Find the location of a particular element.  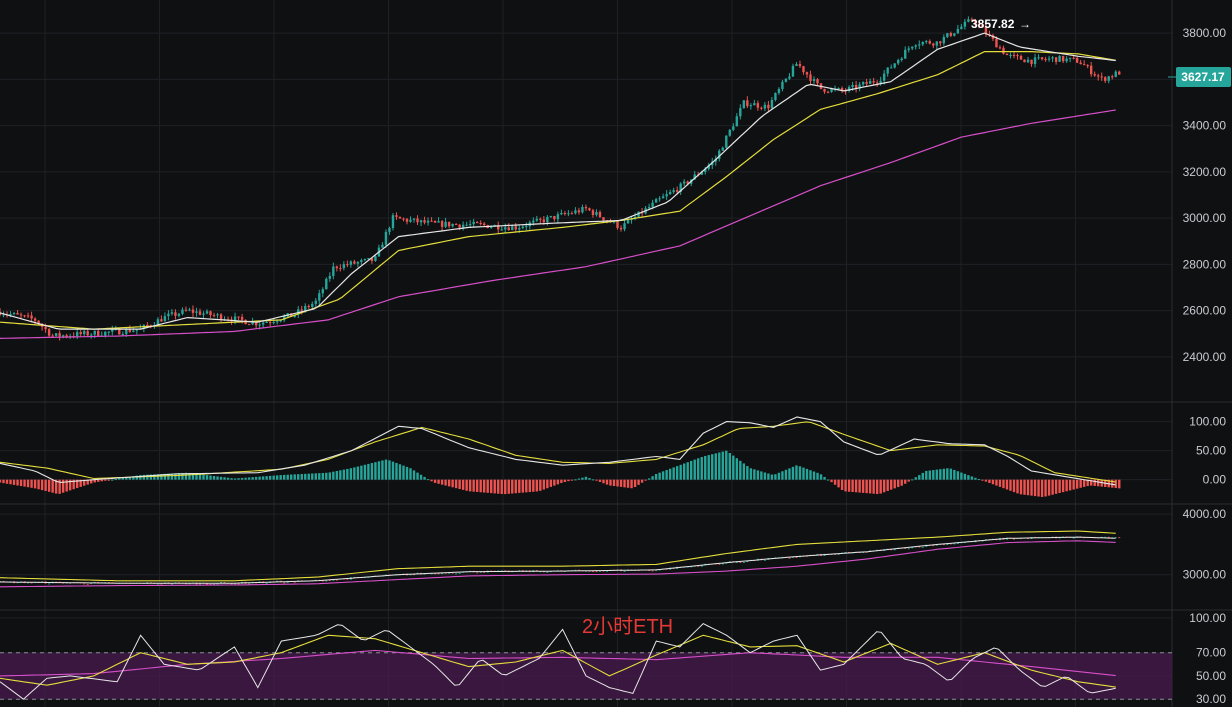

last-price-label: 3627.17 is located at coordinates (1203, 77).